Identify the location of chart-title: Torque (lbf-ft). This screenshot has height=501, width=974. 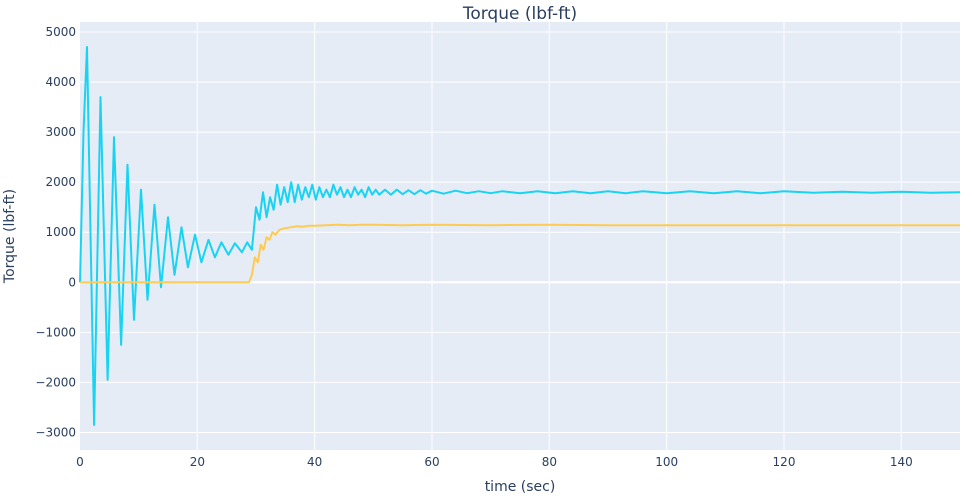
(519, 14).